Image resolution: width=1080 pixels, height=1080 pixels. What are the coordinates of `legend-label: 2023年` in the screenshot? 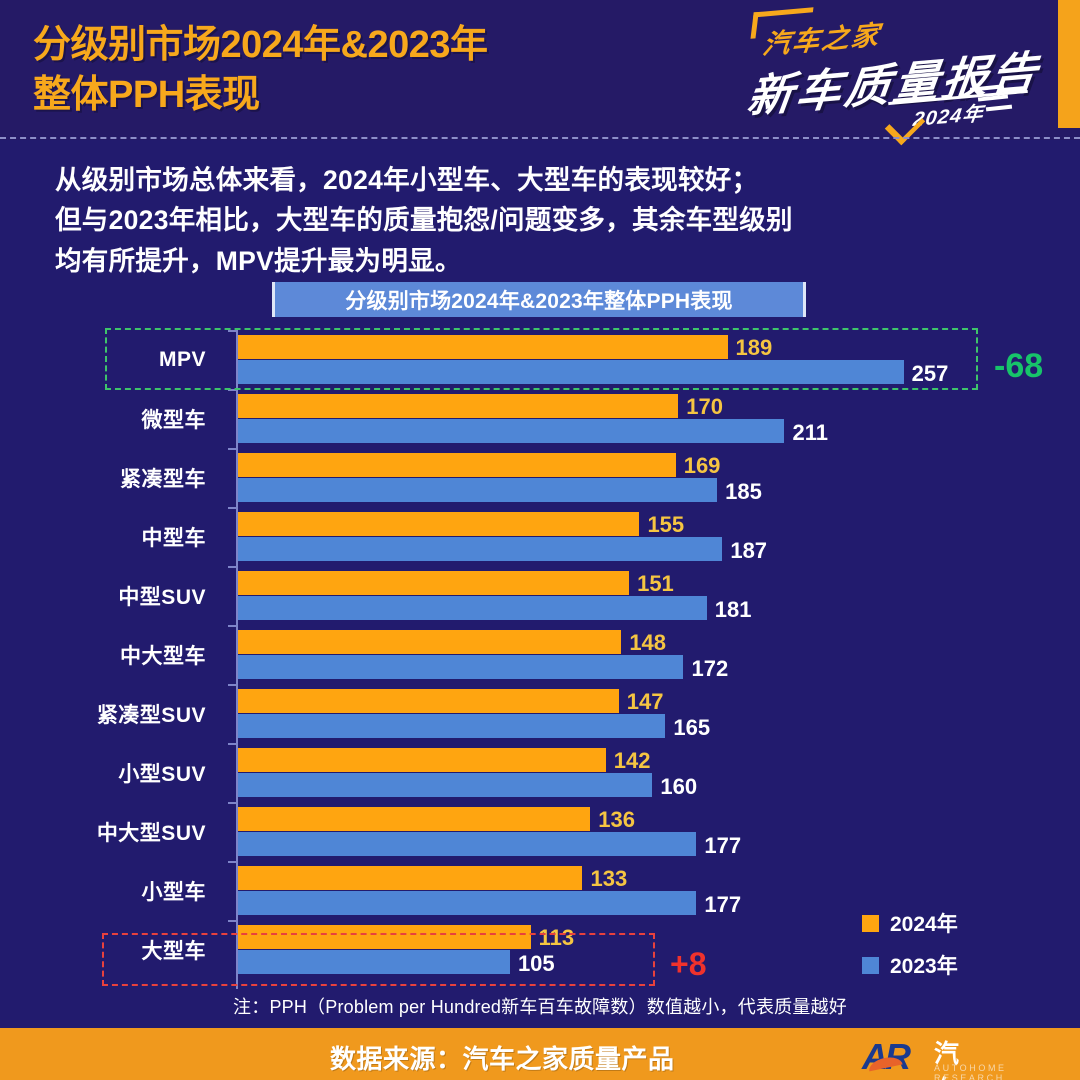 It's located at (924, 966).